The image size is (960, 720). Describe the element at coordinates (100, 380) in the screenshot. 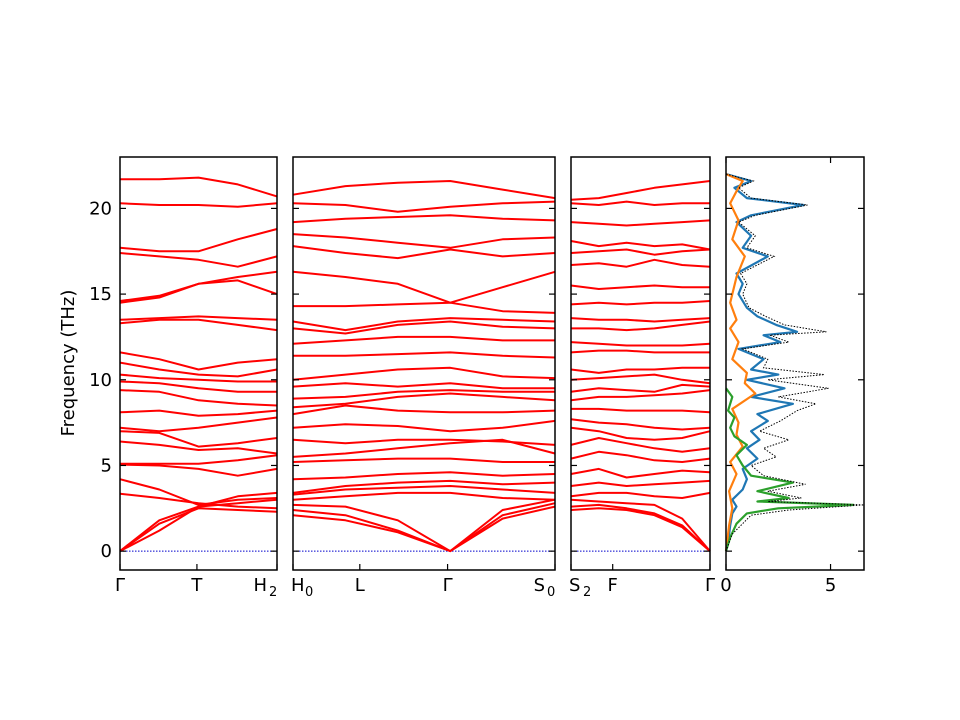

I see `y-tick-label: 10` at that location.